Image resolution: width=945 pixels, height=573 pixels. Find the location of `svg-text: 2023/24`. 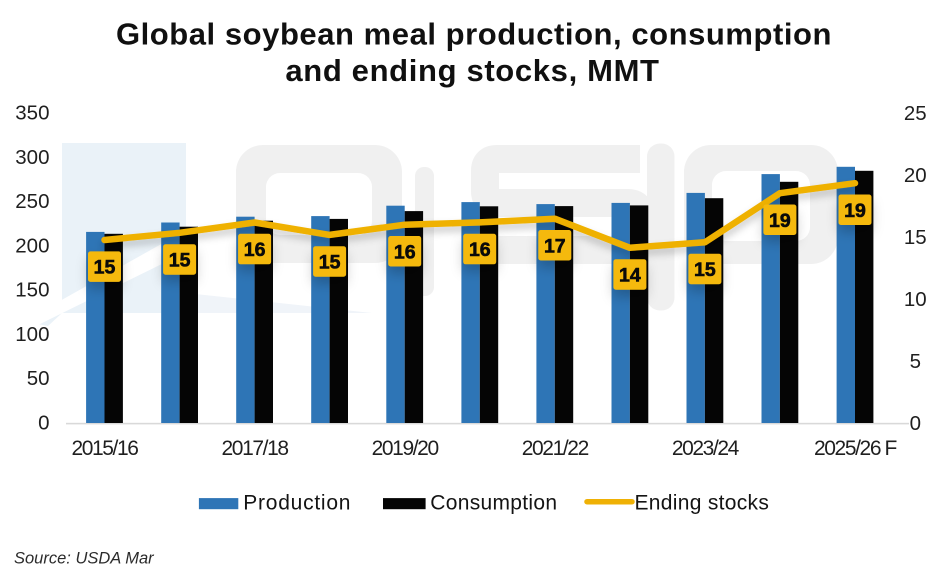

svg-text: 2023/24 is located at coordinates (706, 448).